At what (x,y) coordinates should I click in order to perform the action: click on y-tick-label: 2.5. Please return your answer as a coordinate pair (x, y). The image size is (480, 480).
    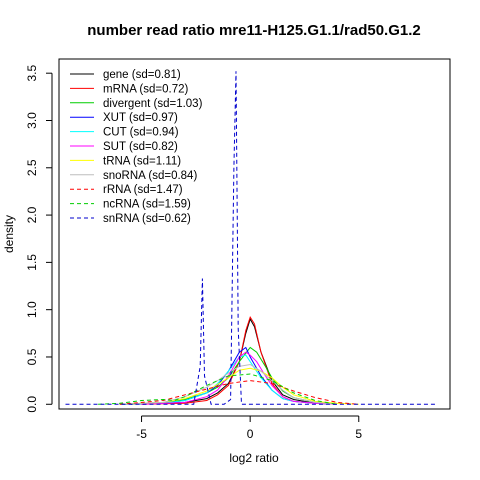
    Looking at the image, I should click on (32, 167).